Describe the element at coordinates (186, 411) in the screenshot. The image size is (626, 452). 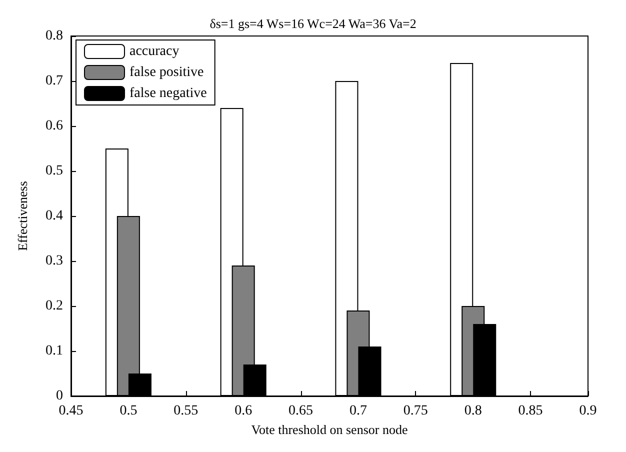
I see `x-tick-label: 0.55` at that location.